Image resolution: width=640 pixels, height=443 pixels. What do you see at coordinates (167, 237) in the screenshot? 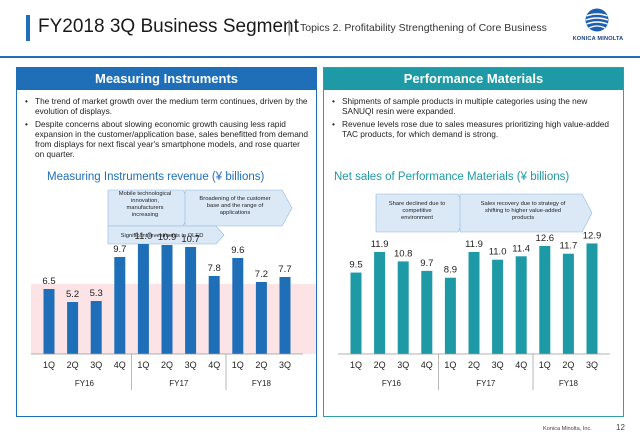
I see `bar-value-label: 10.9` at bounding box center [167, 237].